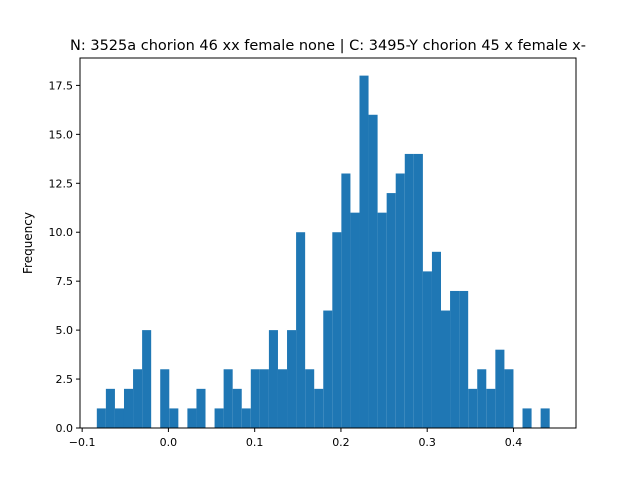 Image resolution: width=640 pixels, height=484 pixels. Describe the element at coordinates (427, 442) in the screenshot. I see `x-tick-label: 0.3` at that location.